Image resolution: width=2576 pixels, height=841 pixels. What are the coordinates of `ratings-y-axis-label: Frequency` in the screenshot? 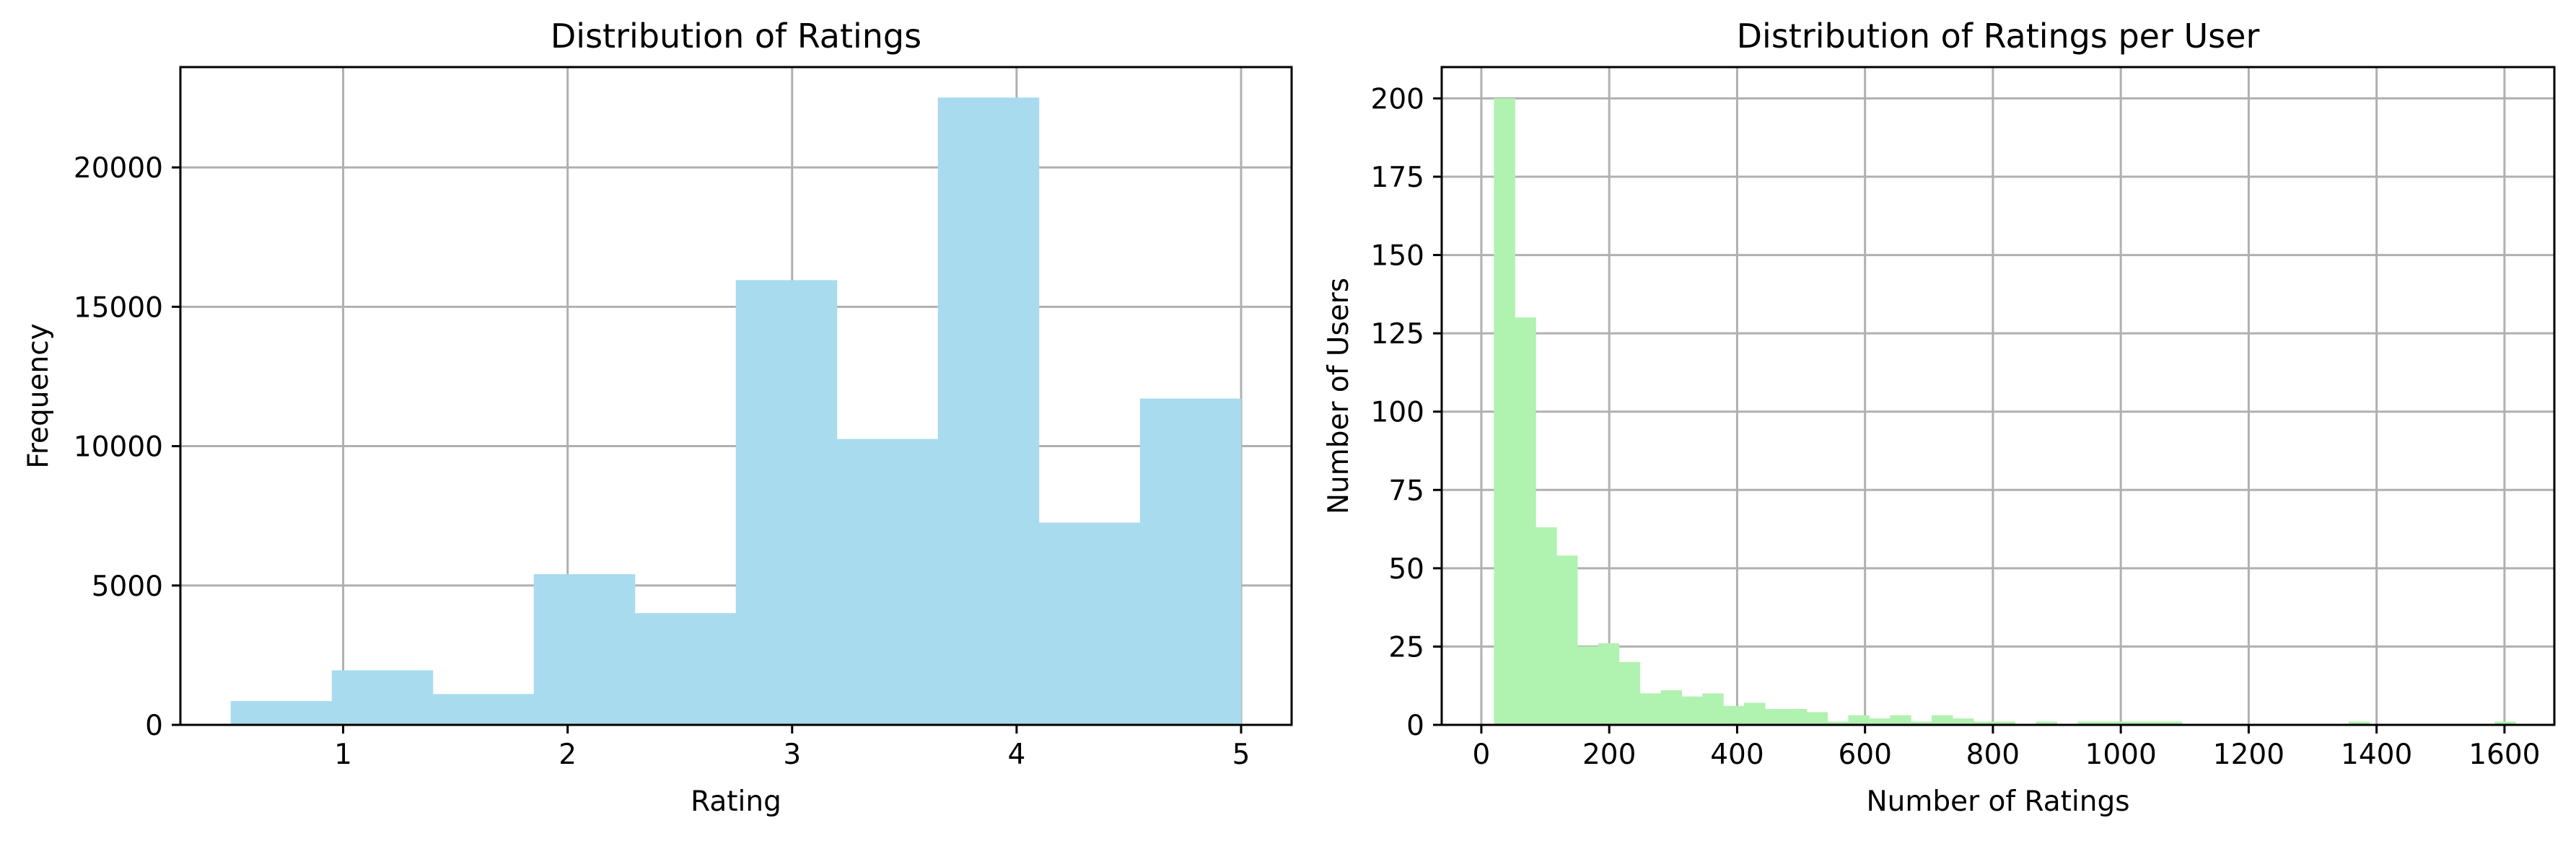 It's located at (38, 395).